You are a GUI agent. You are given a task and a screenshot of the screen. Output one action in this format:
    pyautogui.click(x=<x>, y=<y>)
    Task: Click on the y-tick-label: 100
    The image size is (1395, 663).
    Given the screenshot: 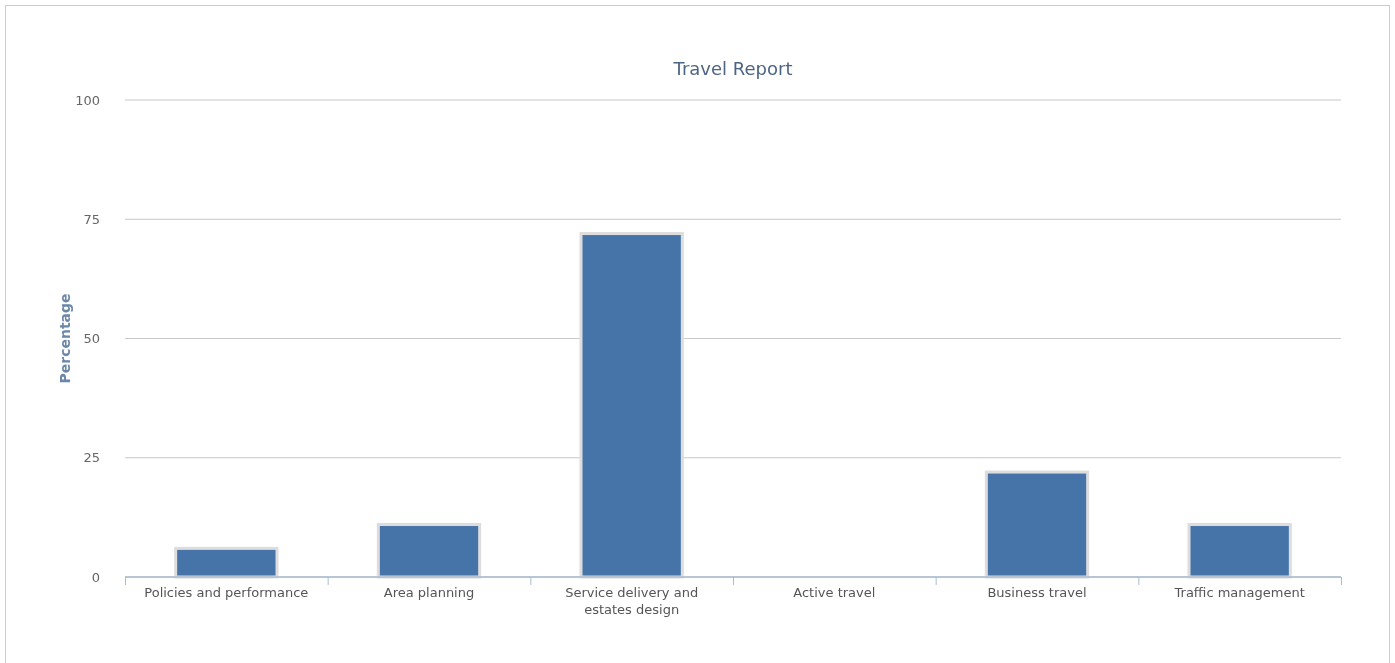 What is the action you would take?
    pyautogui.click(x=87, y=100)
    